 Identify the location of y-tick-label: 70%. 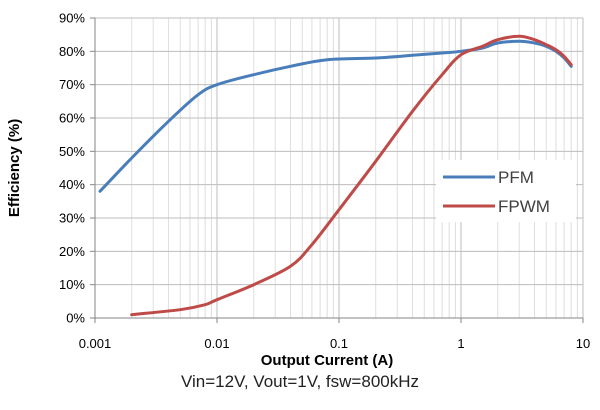
(72, 84).